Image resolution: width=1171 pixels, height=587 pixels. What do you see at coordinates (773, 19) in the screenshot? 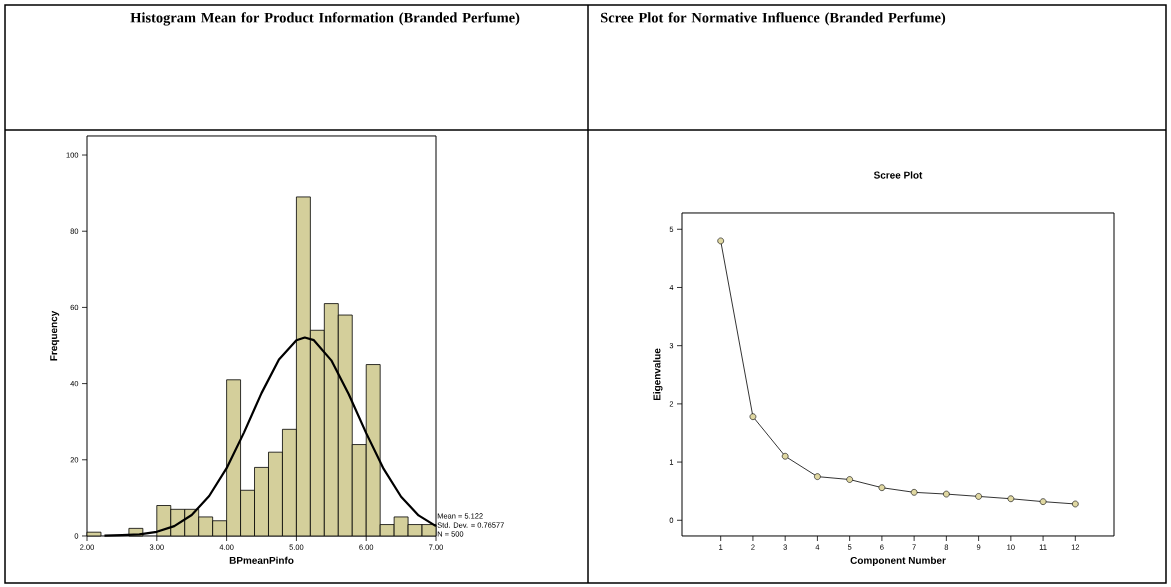
I see `chart-title: Scree Plot for Normative Influence (Branded Perfume)` at bounding box center [773, 19].